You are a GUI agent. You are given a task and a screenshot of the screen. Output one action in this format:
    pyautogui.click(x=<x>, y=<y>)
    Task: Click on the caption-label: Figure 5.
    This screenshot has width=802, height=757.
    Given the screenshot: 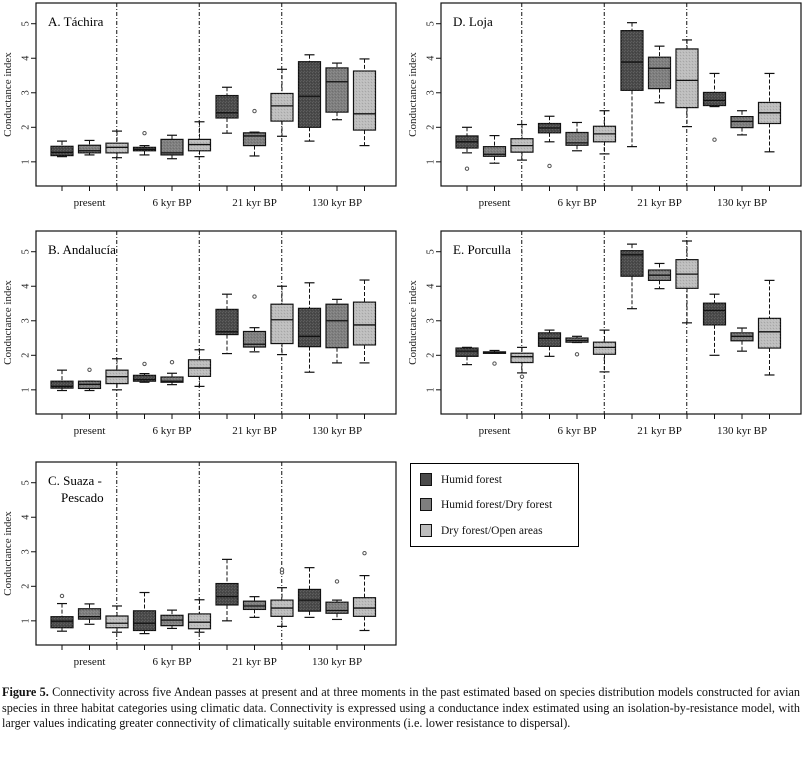 What is the action you would take?
    pyautogui.click(x=25, y=692)
    